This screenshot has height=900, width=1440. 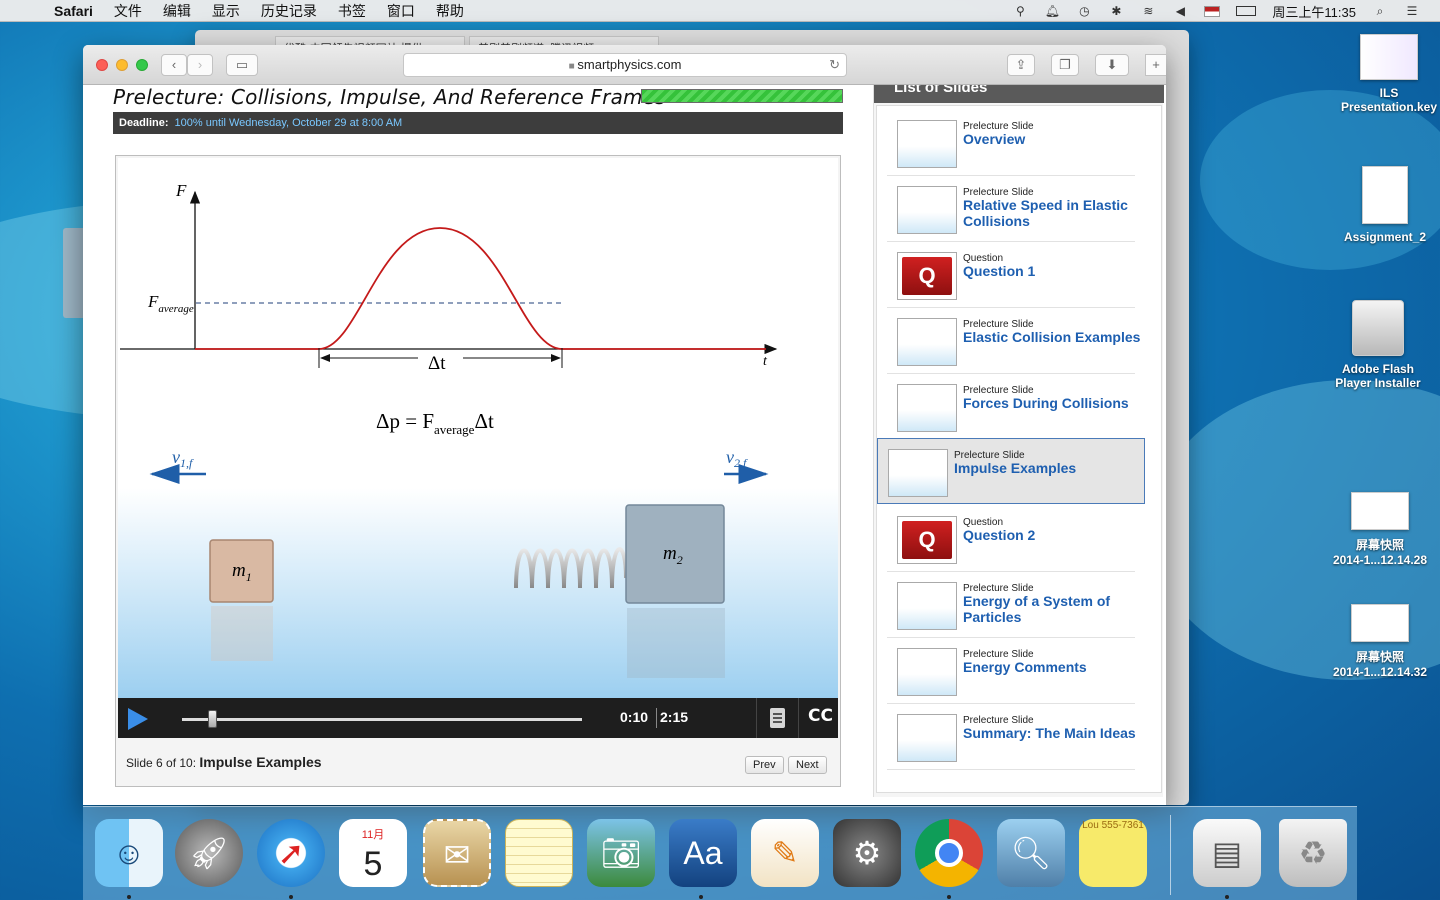 I want to click on finder-icon: ☺, so click(x=129, y=853).